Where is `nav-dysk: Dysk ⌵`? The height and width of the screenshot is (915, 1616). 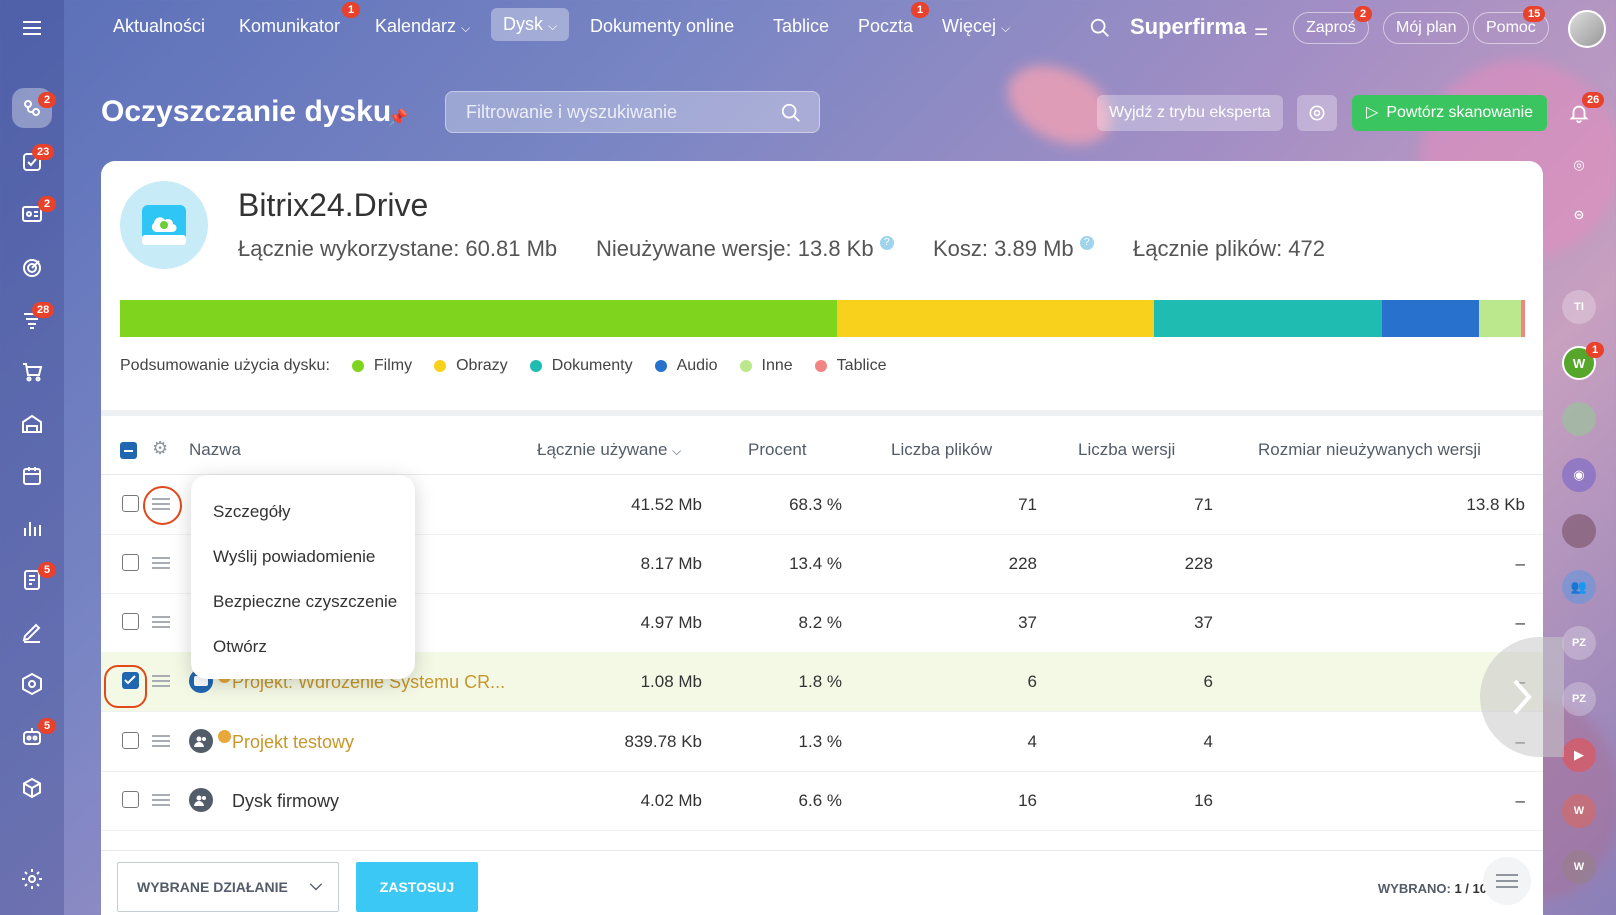 nav-dysk: Dysk ⌵ is located at coordinates (530, 24).